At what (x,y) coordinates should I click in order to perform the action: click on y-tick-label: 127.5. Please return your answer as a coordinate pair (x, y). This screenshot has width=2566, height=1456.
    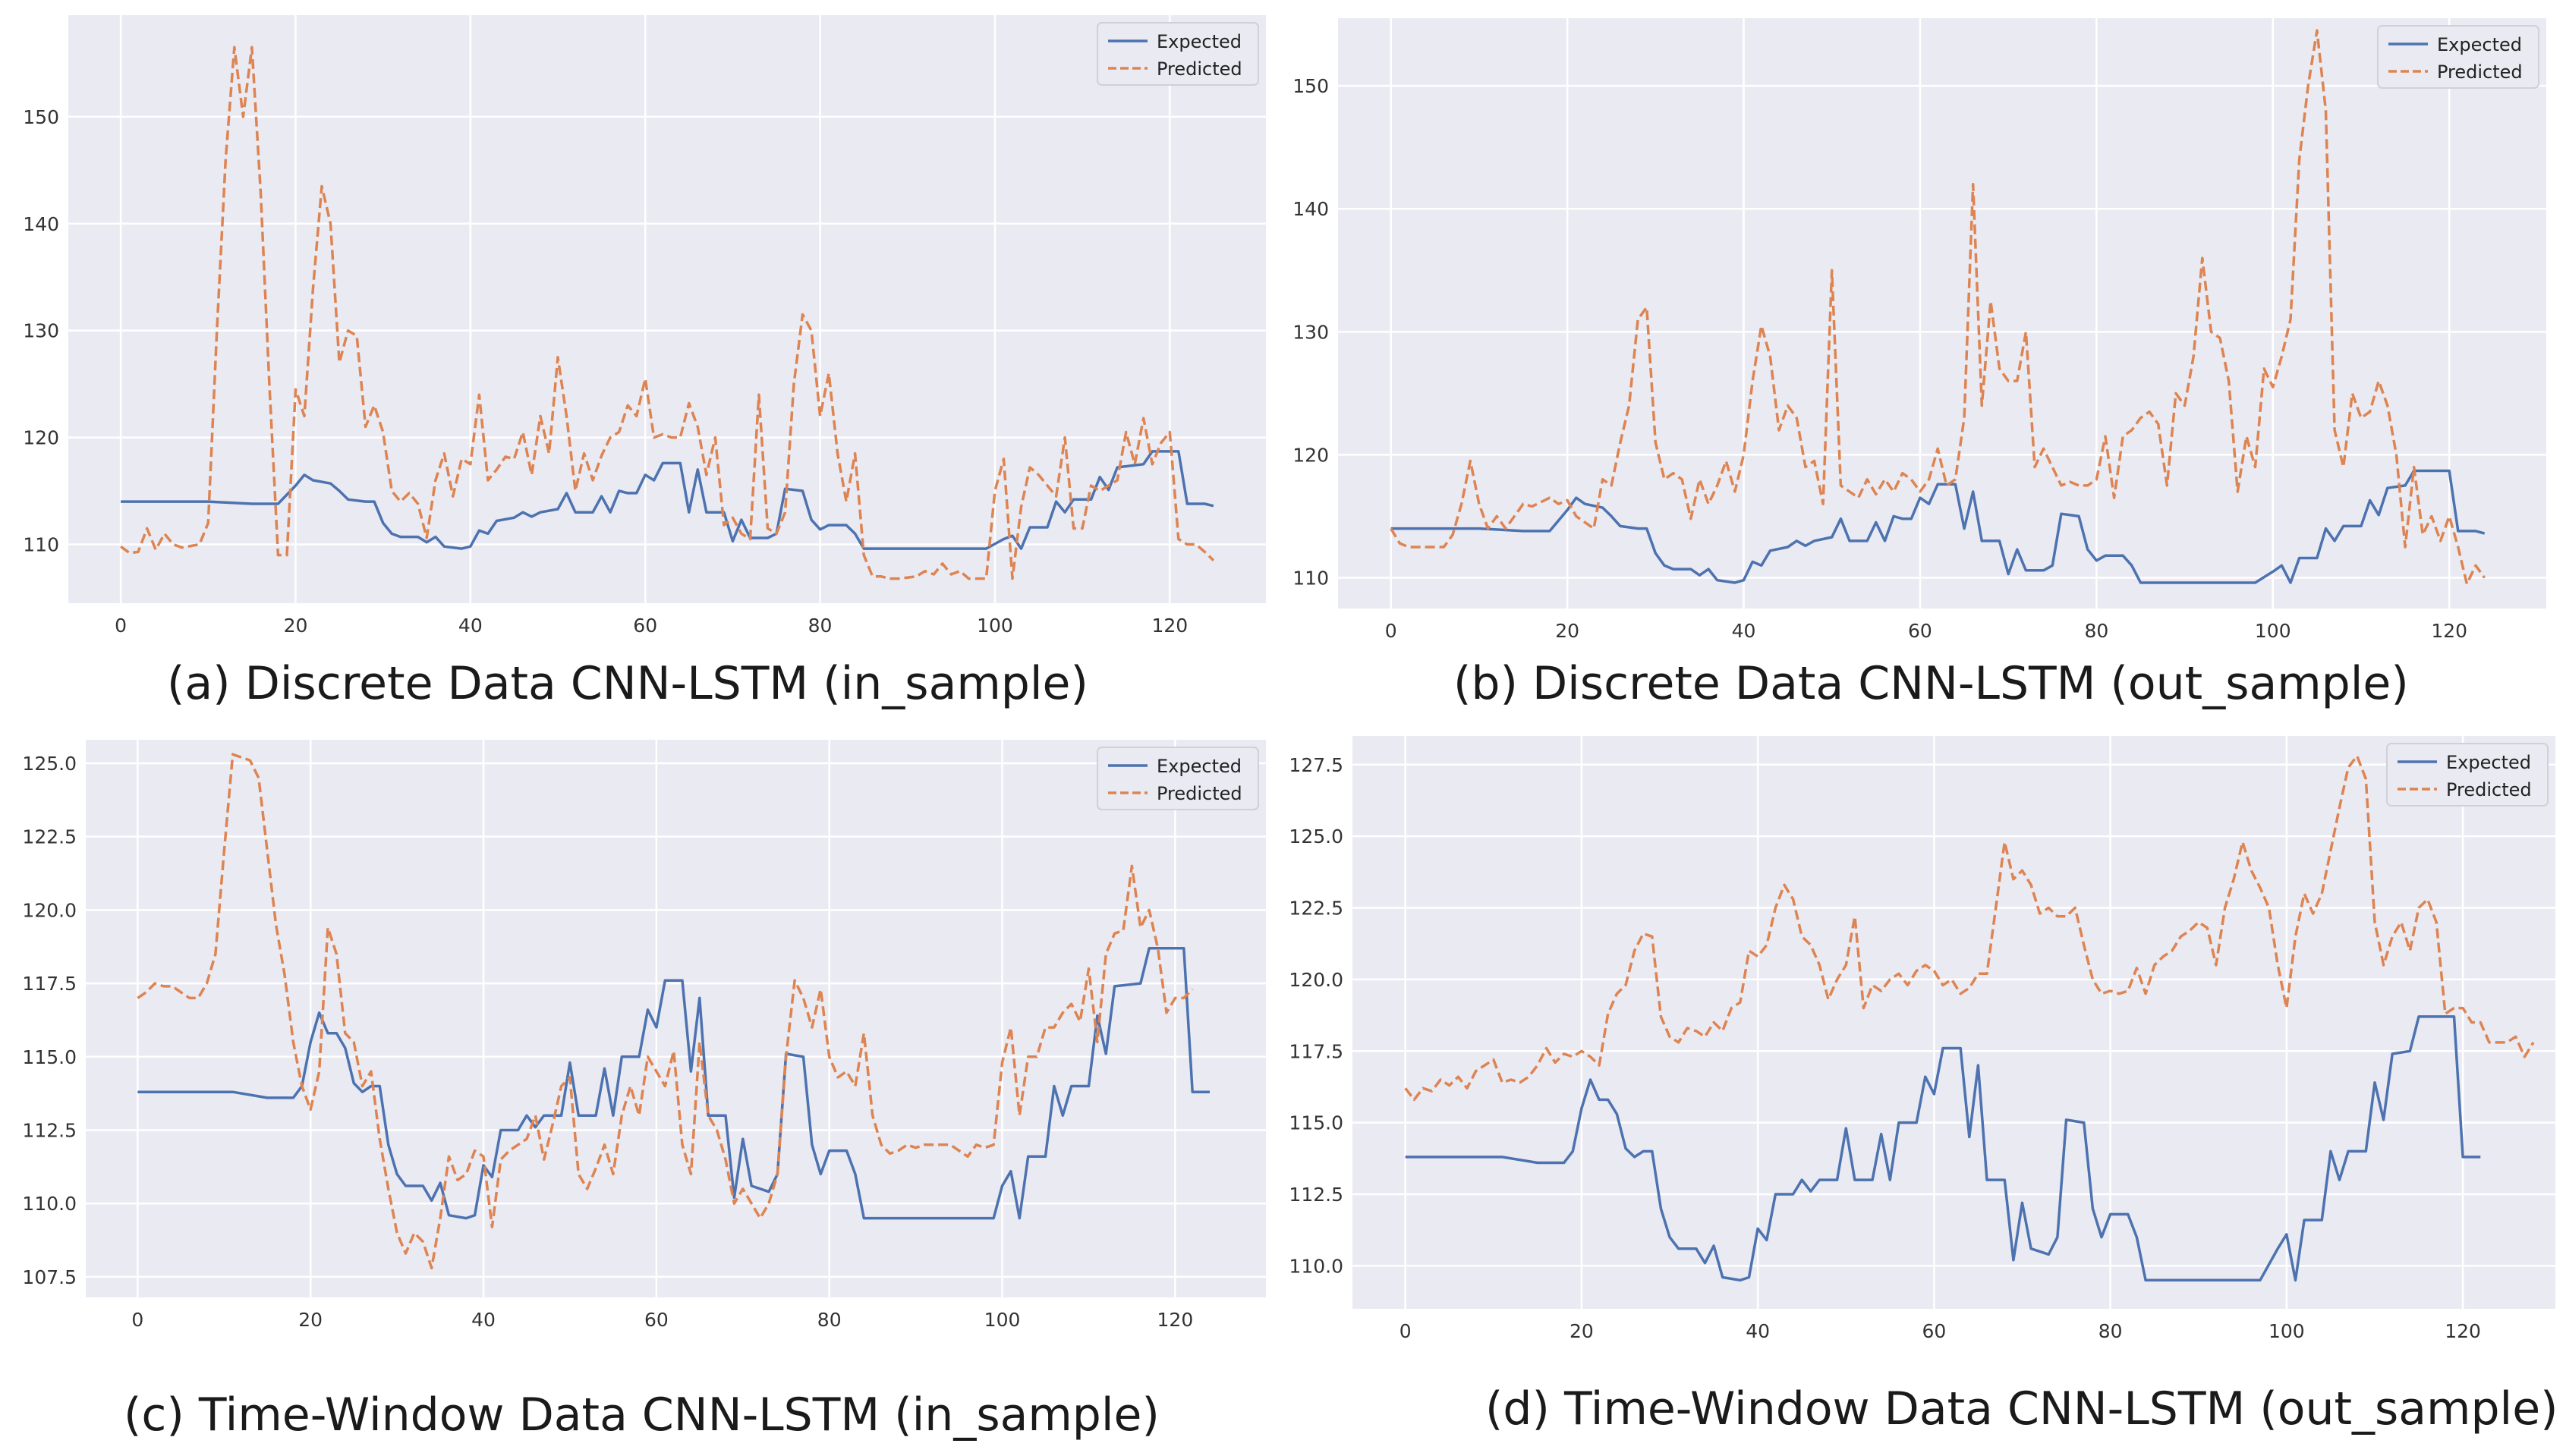
    Looking at the image, I should click on (1316, 765).